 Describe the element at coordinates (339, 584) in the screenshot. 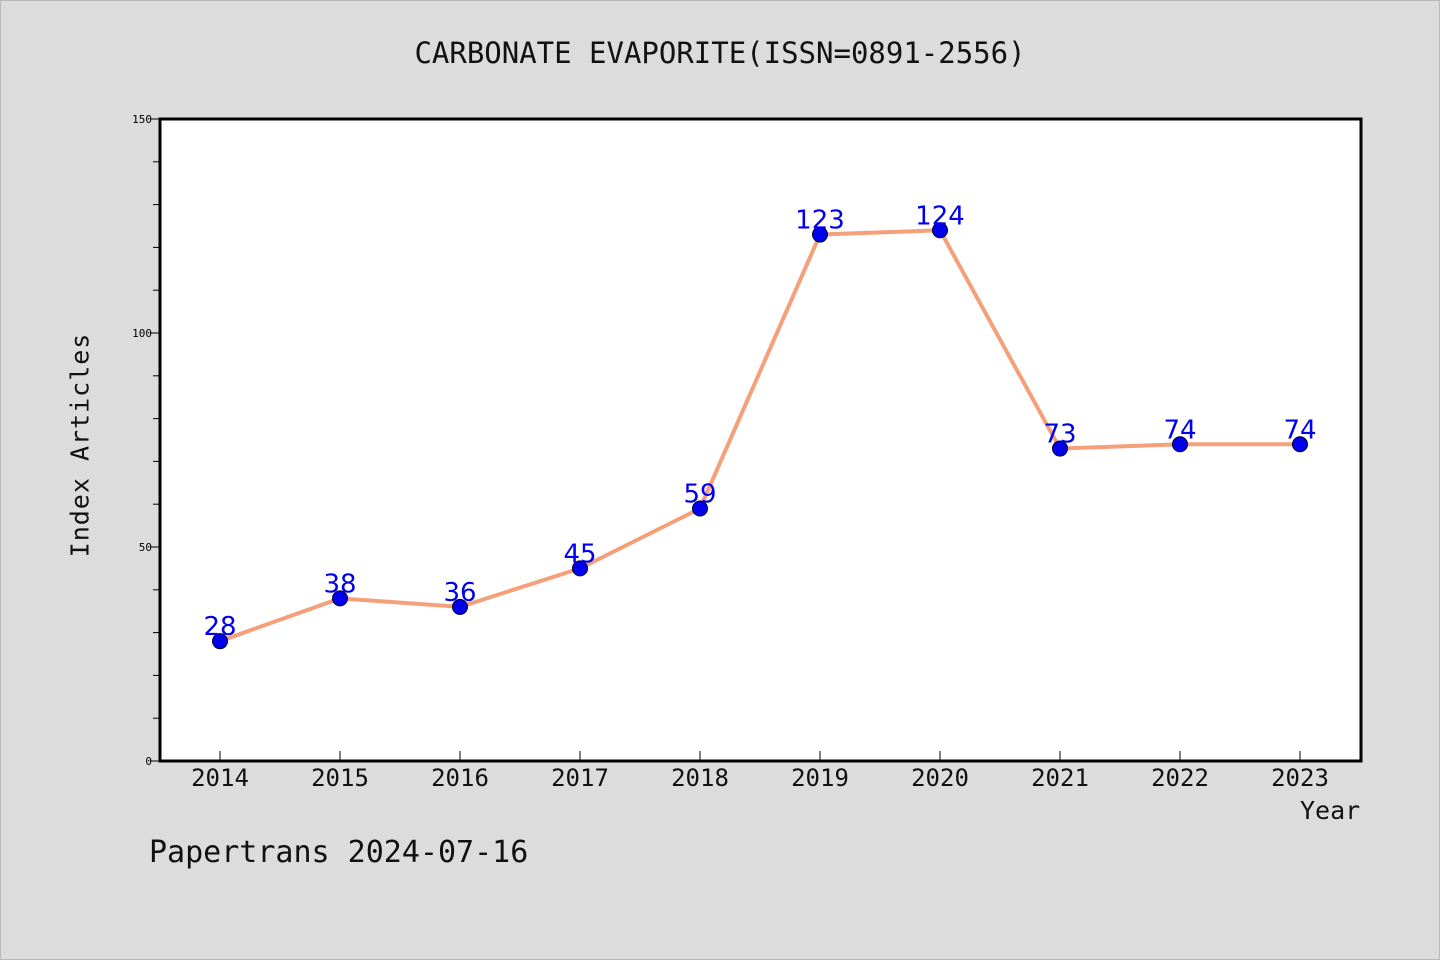

I see `data-label: 38` at that location.